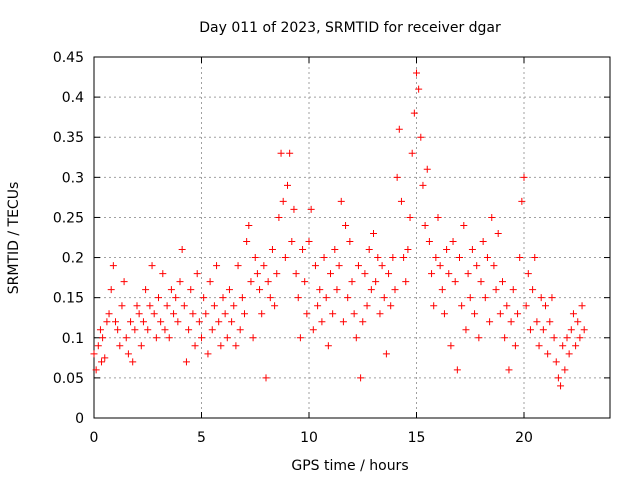  What do you see at coordinates (349, 466) in the screenshot?
I see `x-axis-label: GPS time / hours` at bounding box center [349, 466].